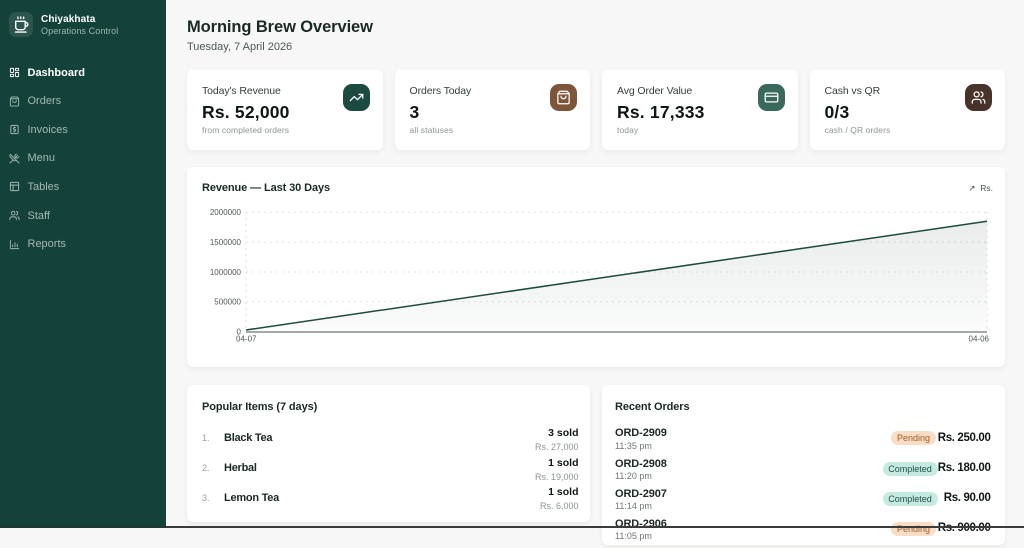 The height and width of the screenshot is (548, 1024). I want to click on svg-text: 0, so click(239, 331).